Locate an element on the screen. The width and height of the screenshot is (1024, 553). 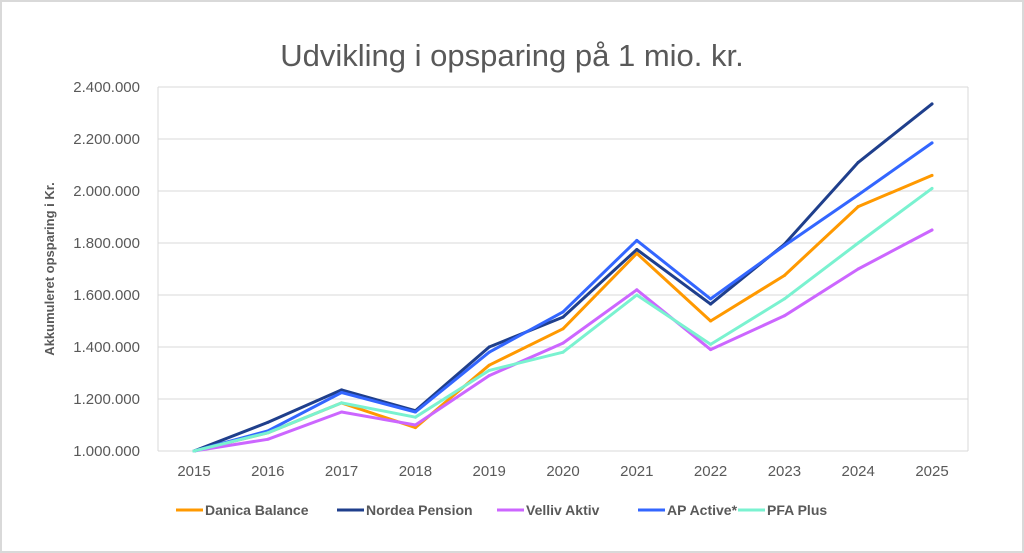
x-tick-label: 2016 is located at coordinates (267, 471).